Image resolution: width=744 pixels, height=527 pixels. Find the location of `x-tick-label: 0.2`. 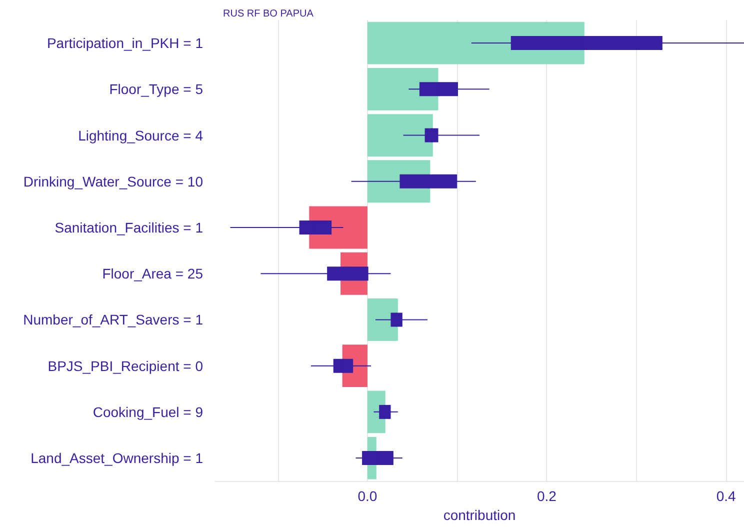

x-tick-label: 0.2 is located at coordinates (547, 496).